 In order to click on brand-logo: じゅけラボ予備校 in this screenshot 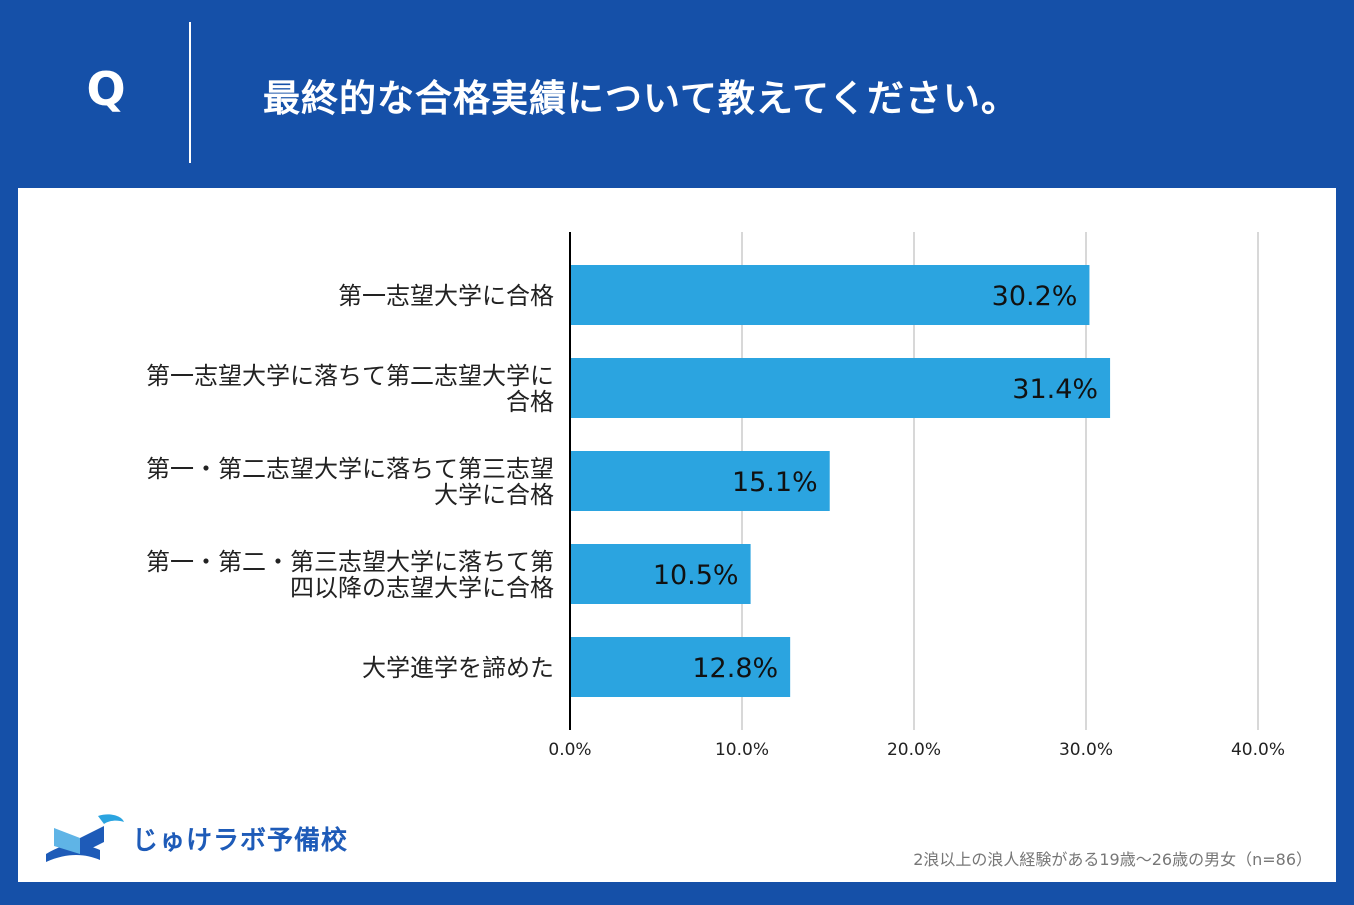, I will do `click(194, 838)`.